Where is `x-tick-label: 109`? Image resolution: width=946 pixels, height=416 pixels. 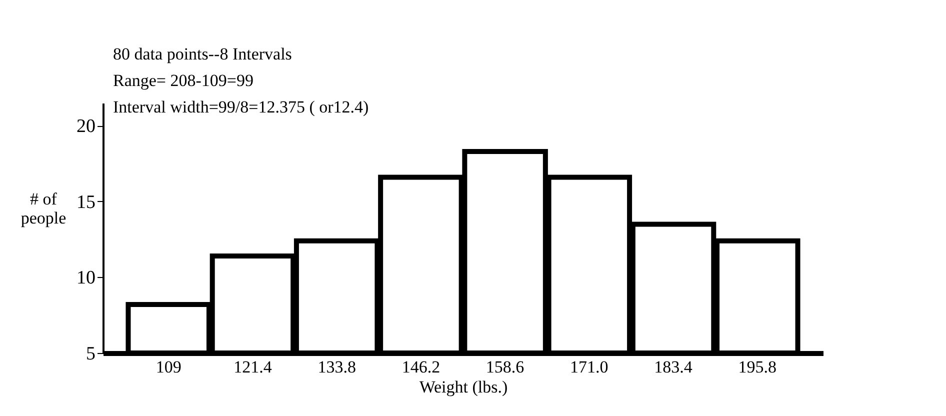 x-tick-label: 109 is located at coordinates (169, 367).